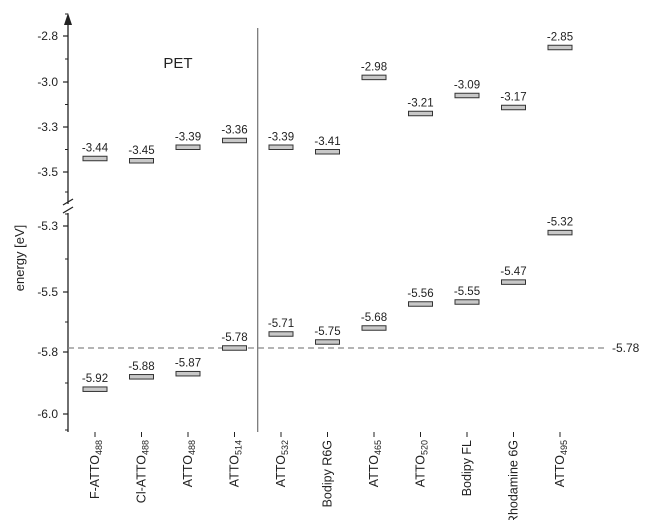  I want to click on y-tick-label: -3.5, so click(47, 172).